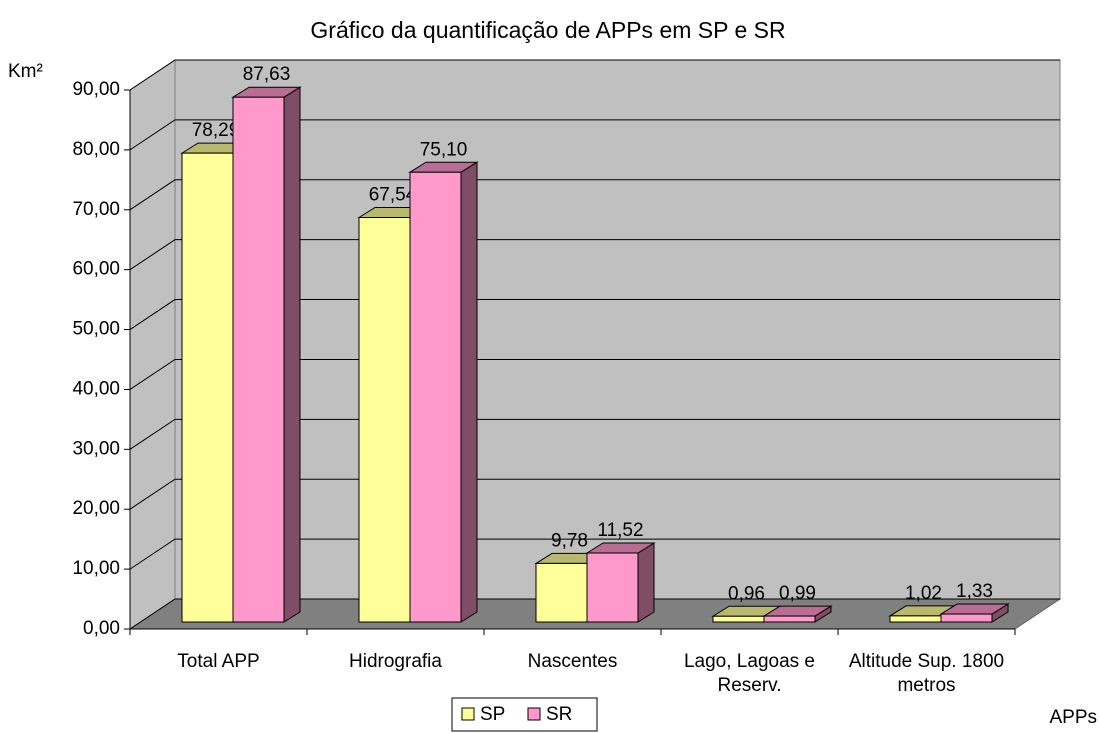 The height and width of the screenshot is (733, 1100). Describe the element at coordinates (218, 661) in the screenshot. I see `x-tick-label: Total APP` at that location.